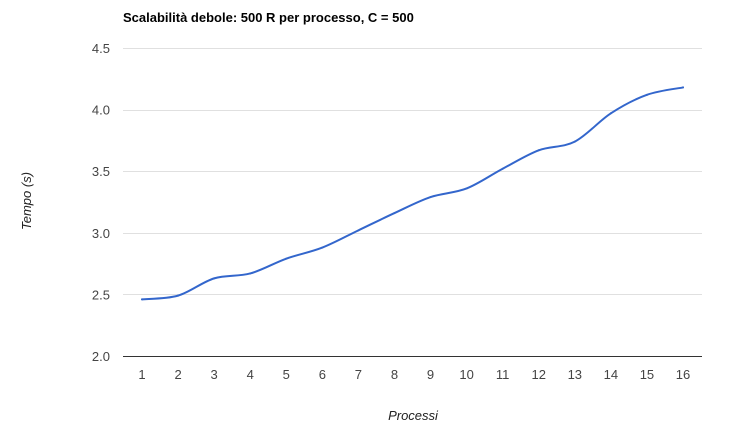  What do you see at coordinates (466, 374) in the screenshot?
I see `x-tick-label: 10` at bounding box center [466, 374].